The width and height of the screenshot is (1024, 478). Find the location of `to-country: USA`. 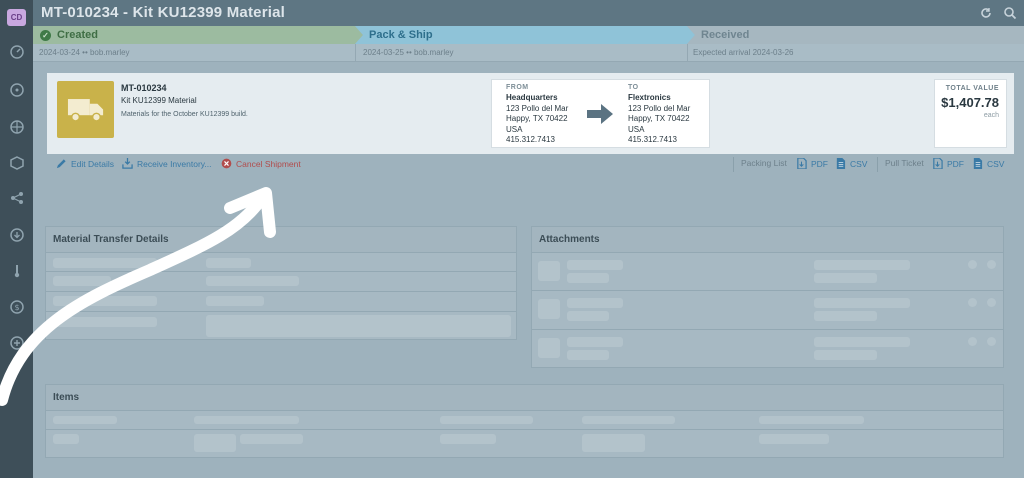

to-country: USA is located at coordinates (636, 129).